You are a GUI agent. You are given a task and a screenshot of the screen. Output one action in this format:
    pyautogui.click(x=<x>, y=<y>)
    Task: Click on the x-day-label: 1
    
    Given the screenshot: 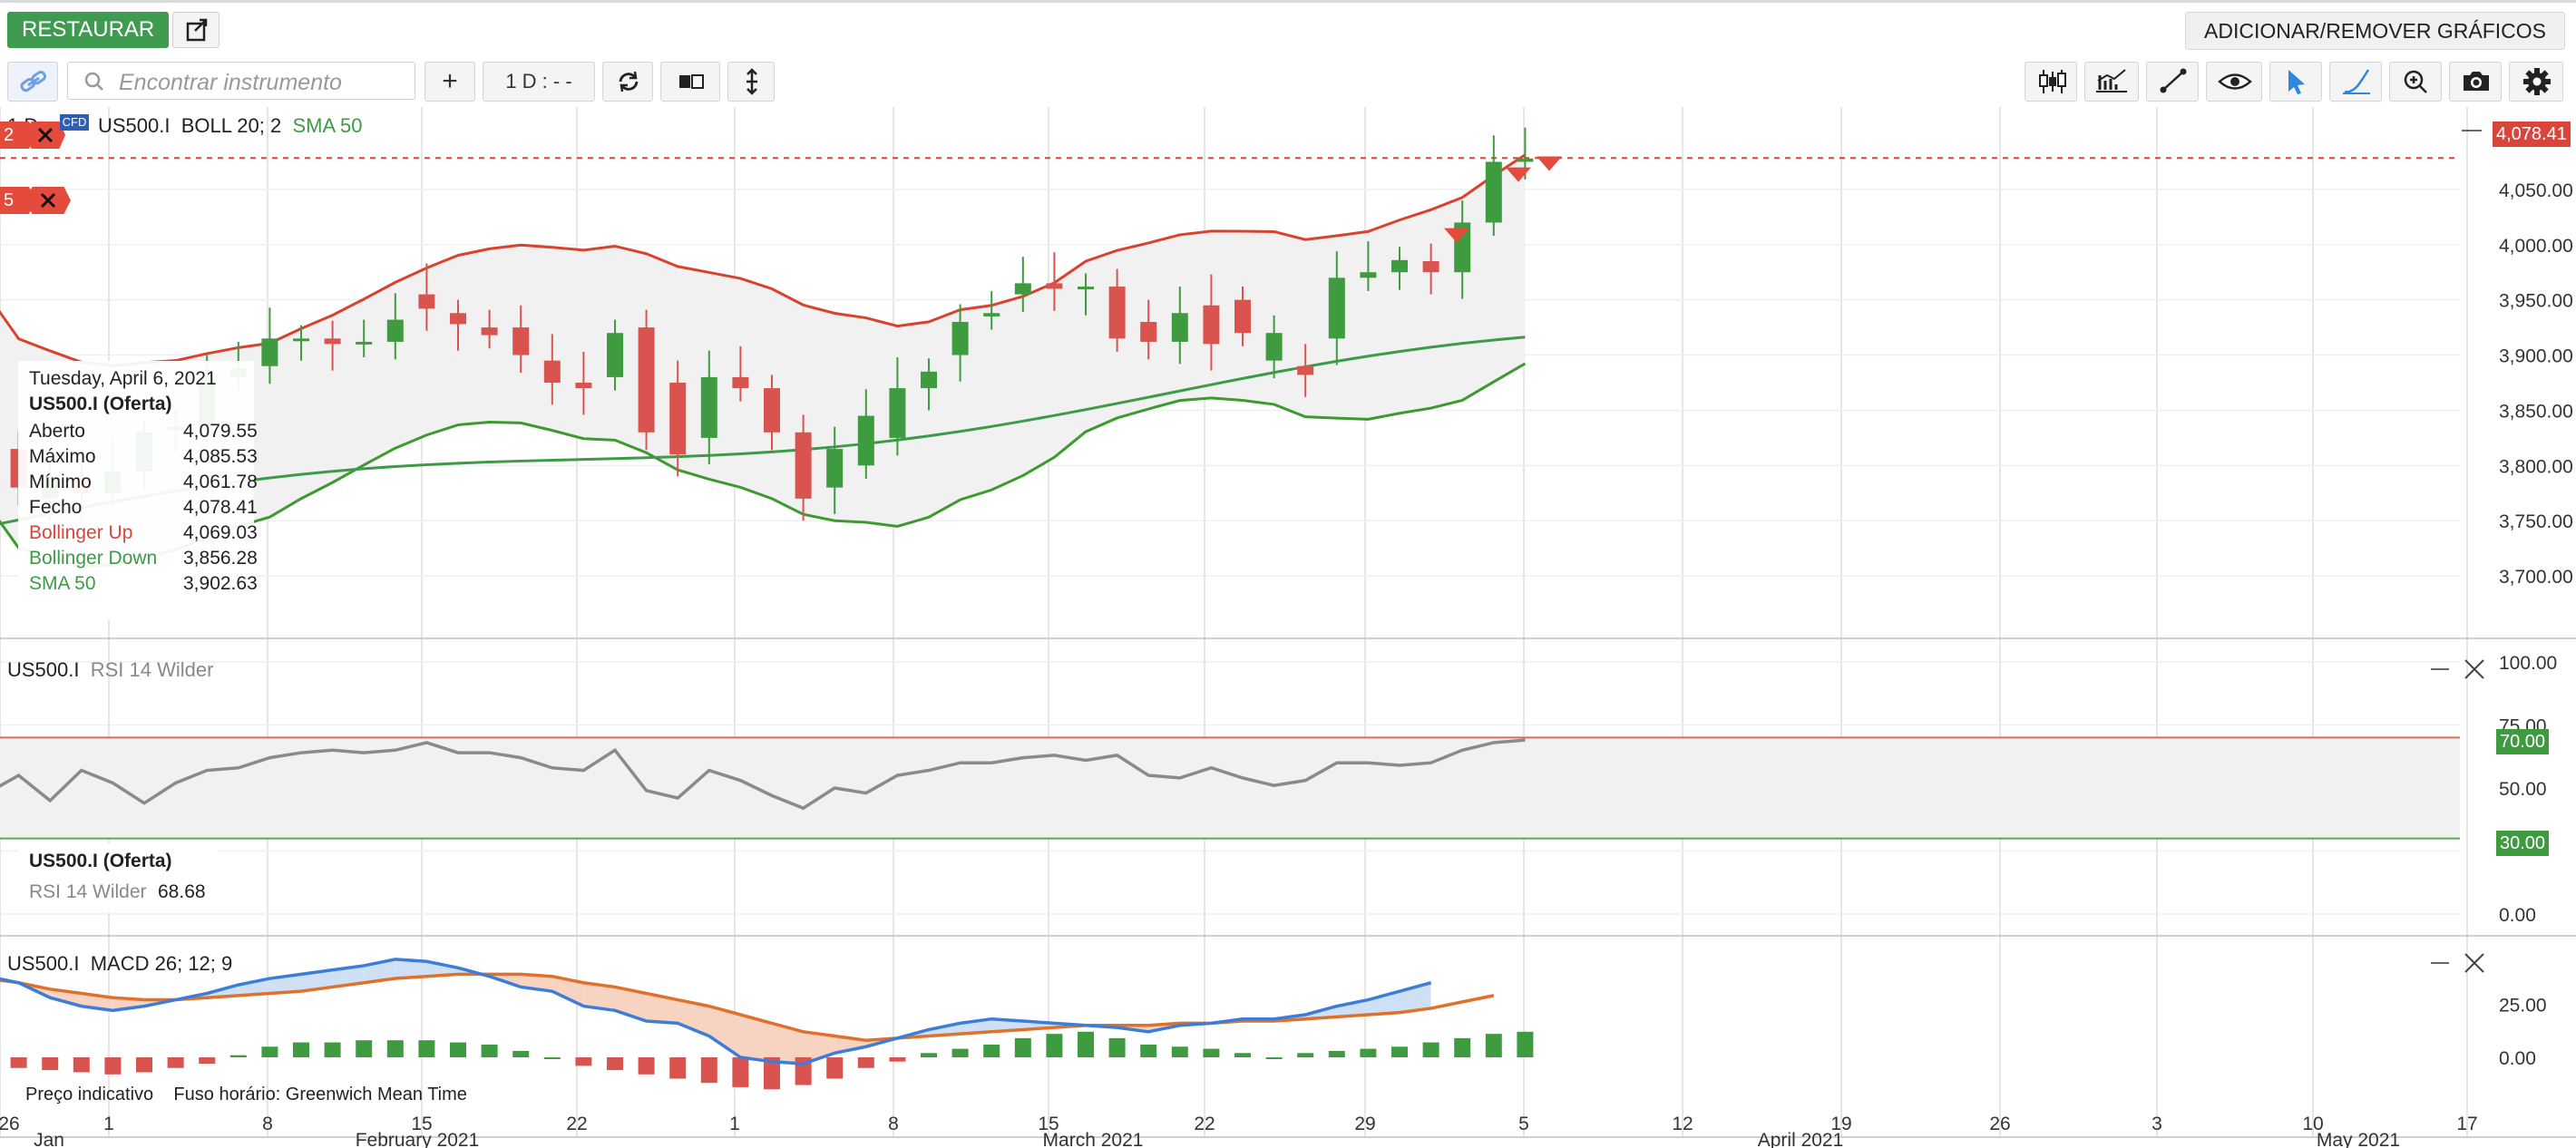 What is the action you would take?
    pyautogui.click(x=734, y=1124)
    